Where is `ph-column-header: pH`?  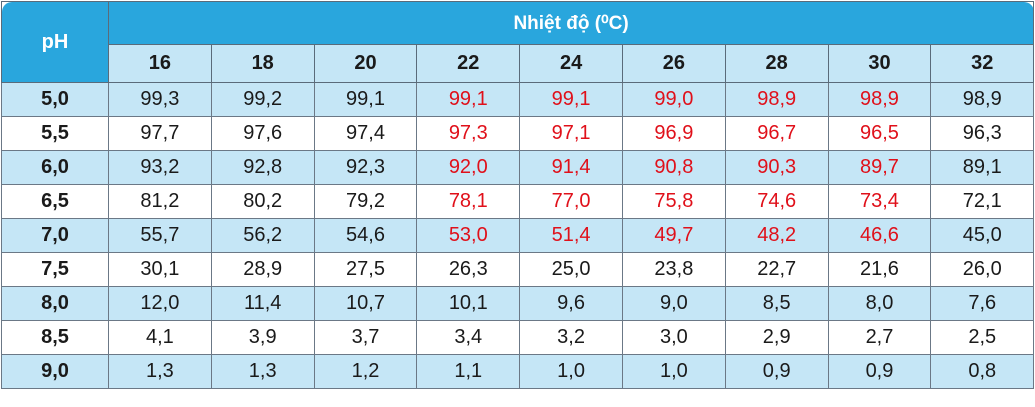
ph-column-header: pH is located at coordinates (55, 42).